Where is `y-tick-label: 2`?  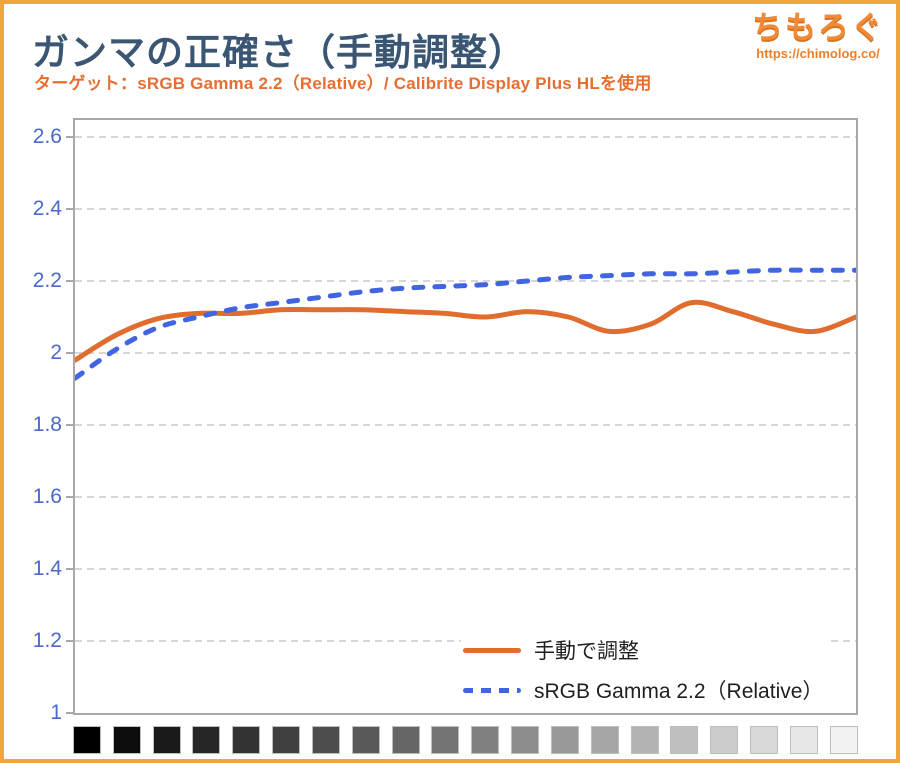 y-tick-label: 2 is located at coordinates (56, 352).